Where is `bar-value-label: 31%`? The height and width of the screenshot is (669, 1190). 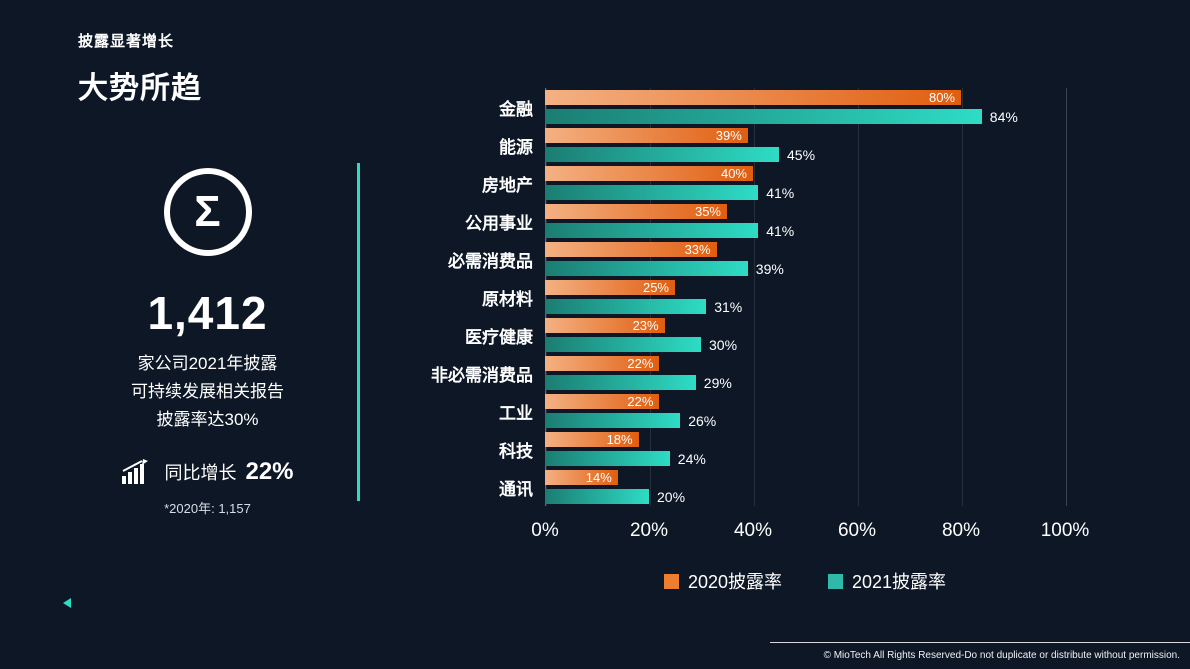
bar-value-label: 31% is located at coordinates (728, 306).